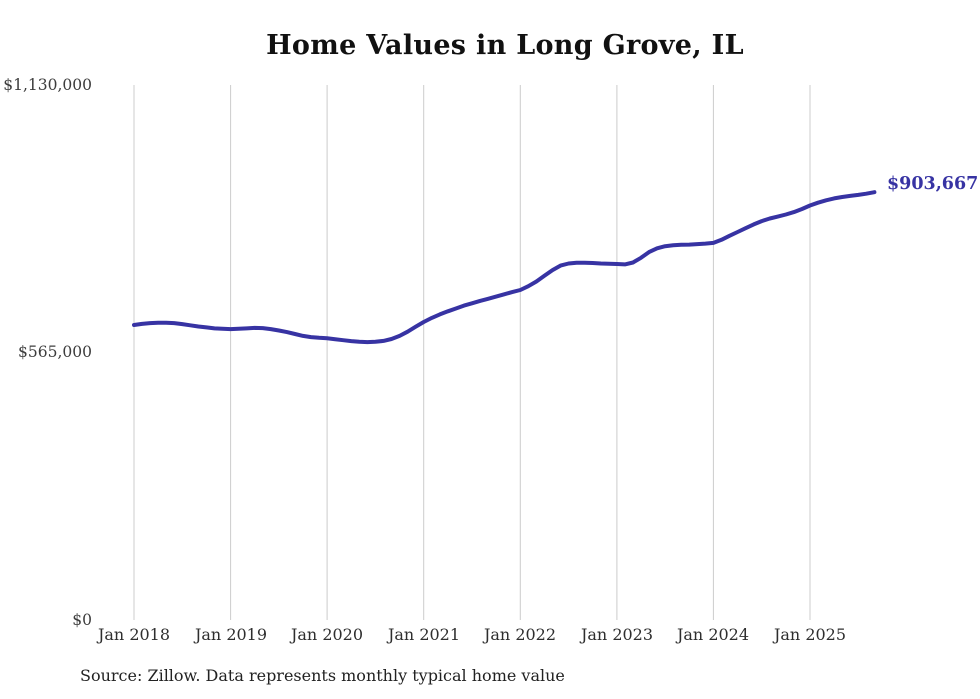 This screenshot has width=980, height=699. I want to click on y-axis-label-zero: $0, so click(82, 620).